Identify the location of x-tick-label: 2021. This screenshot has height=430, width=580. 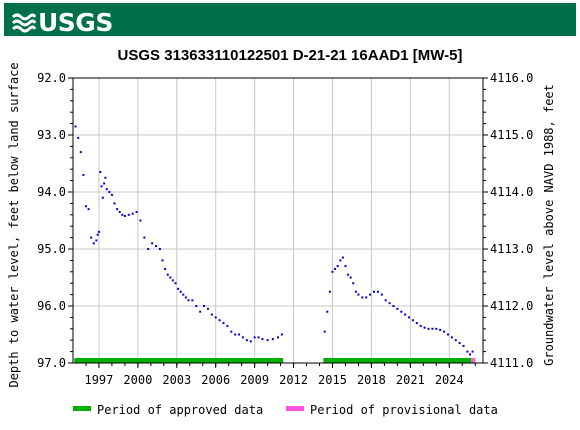
(410, 380).